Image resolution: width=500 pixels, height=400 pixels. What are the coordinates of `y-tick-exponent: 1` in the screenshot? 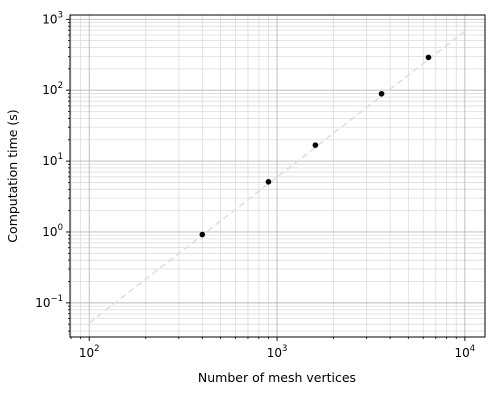 It's located at (60, 157).